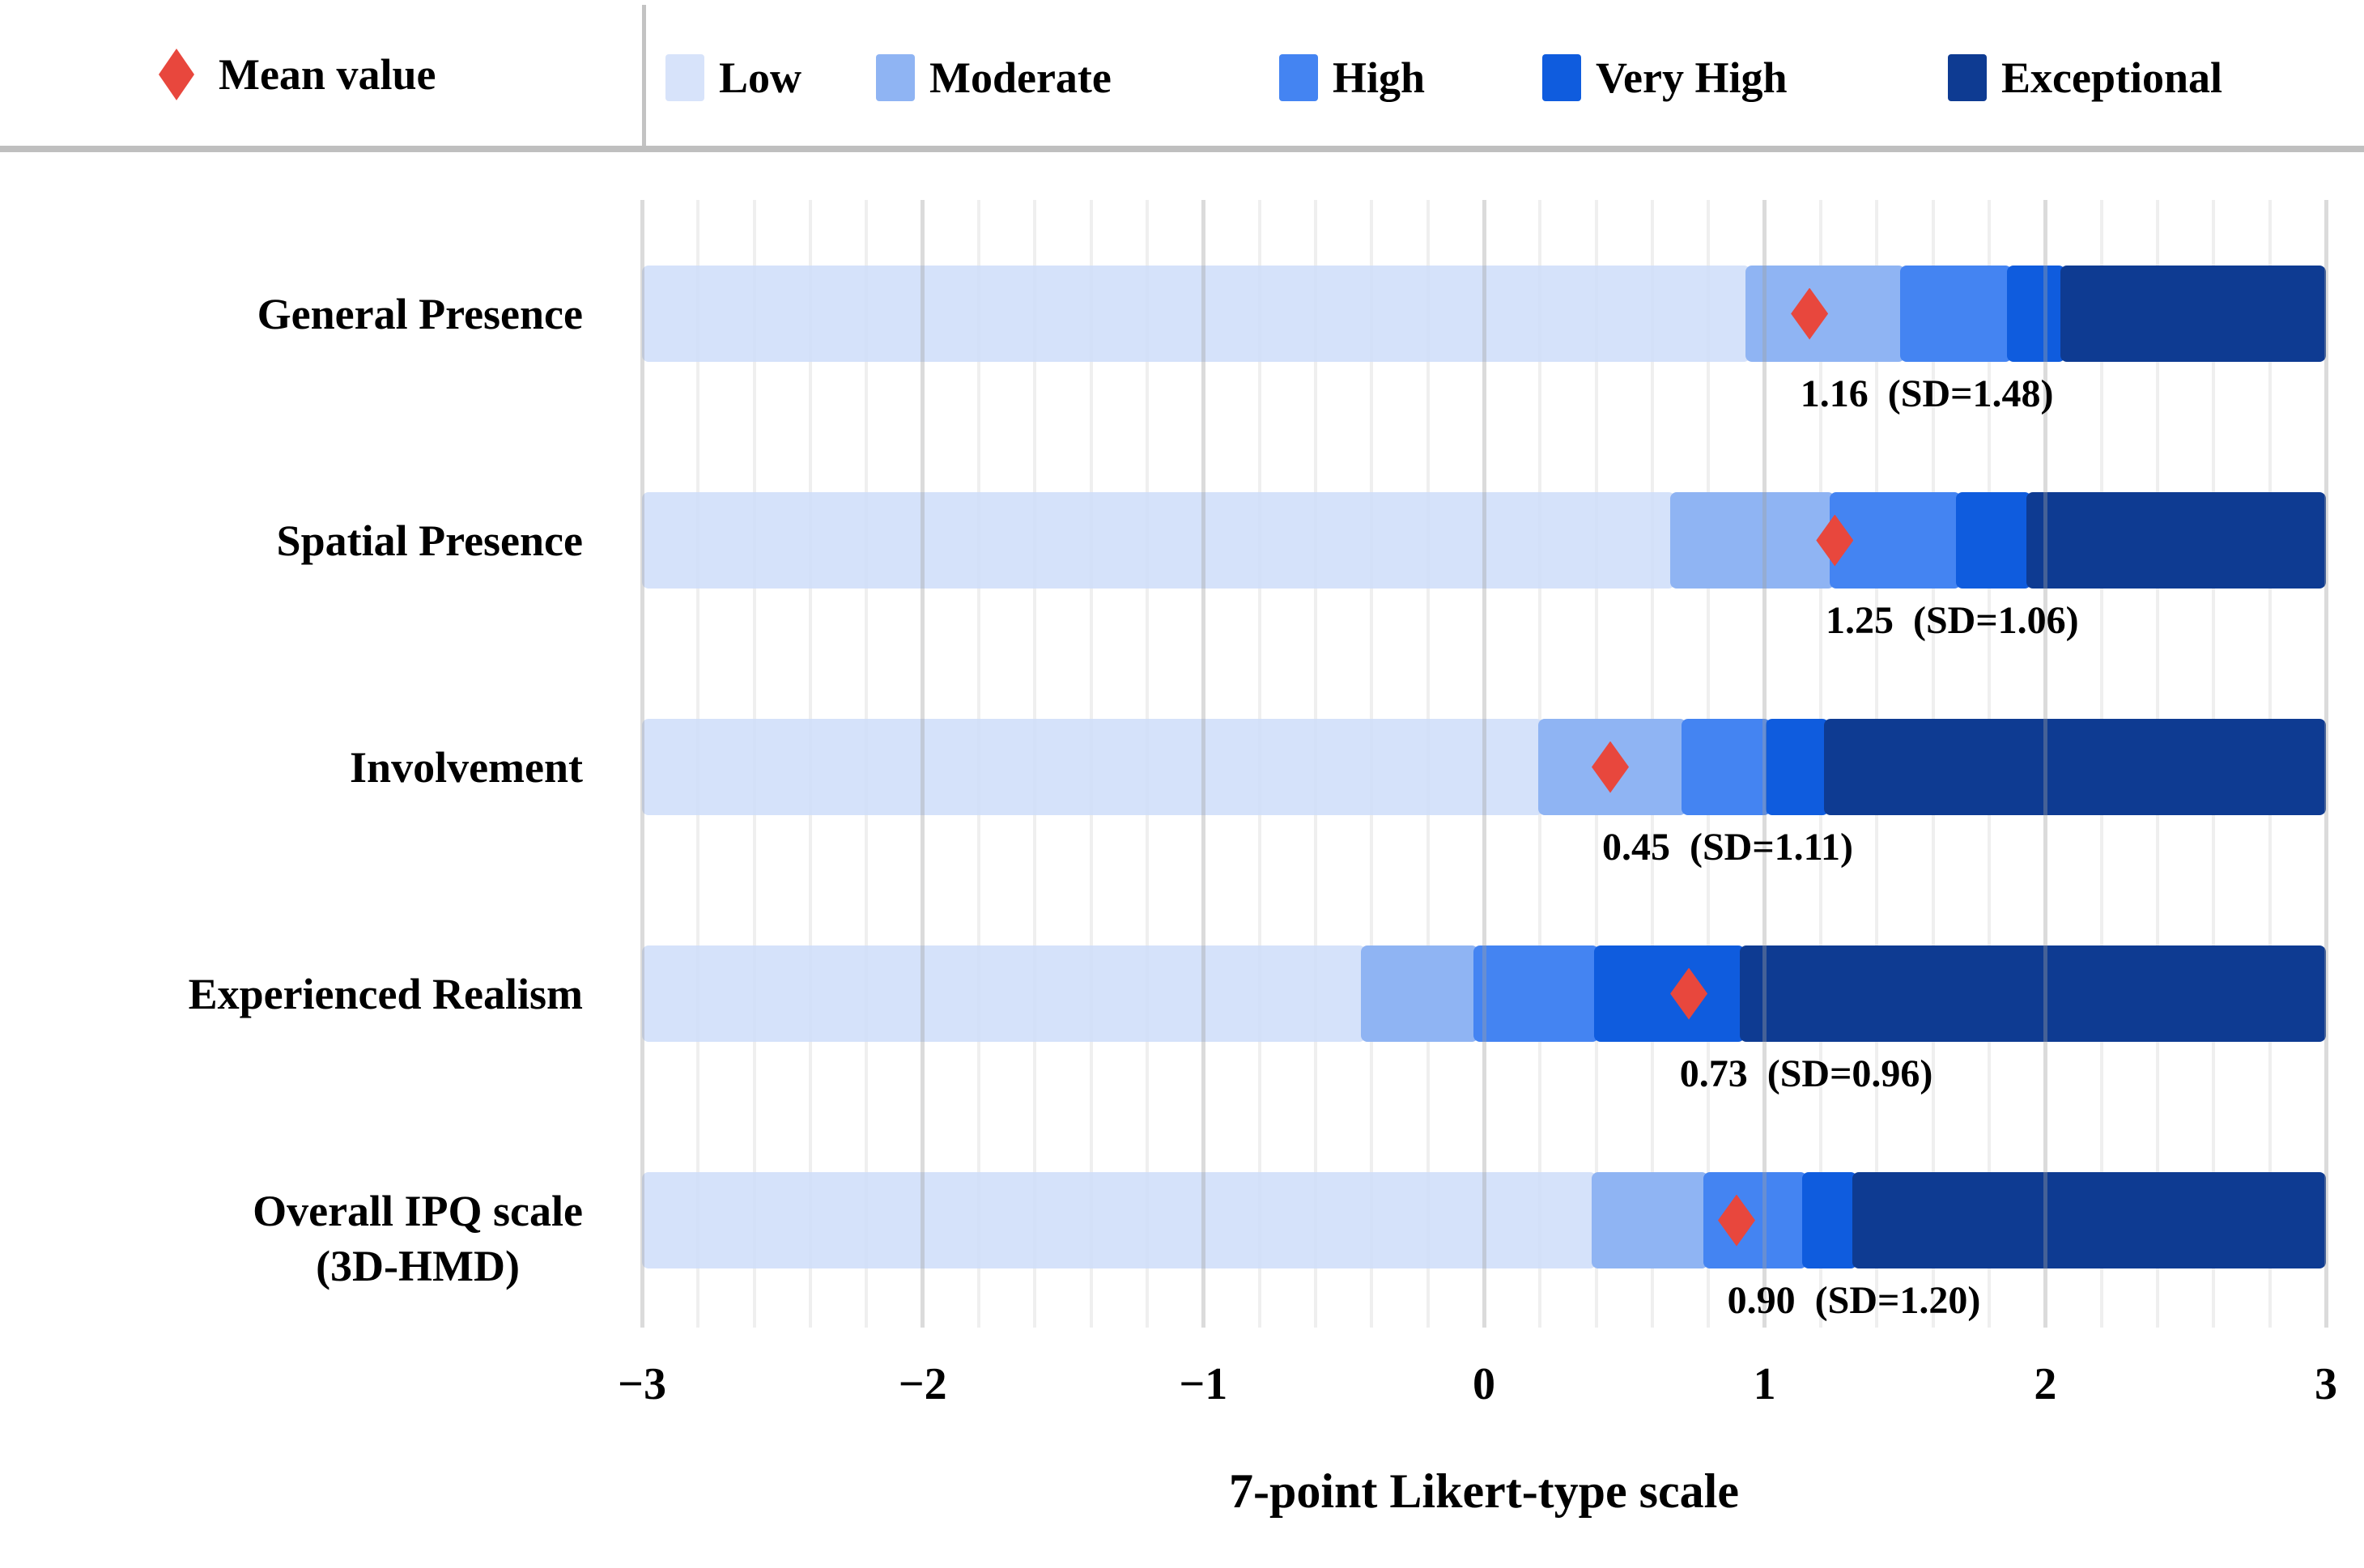  Describe the element at coordinates (1379, 77) in the screenshot. I see `legend-label-high: High` at that location.